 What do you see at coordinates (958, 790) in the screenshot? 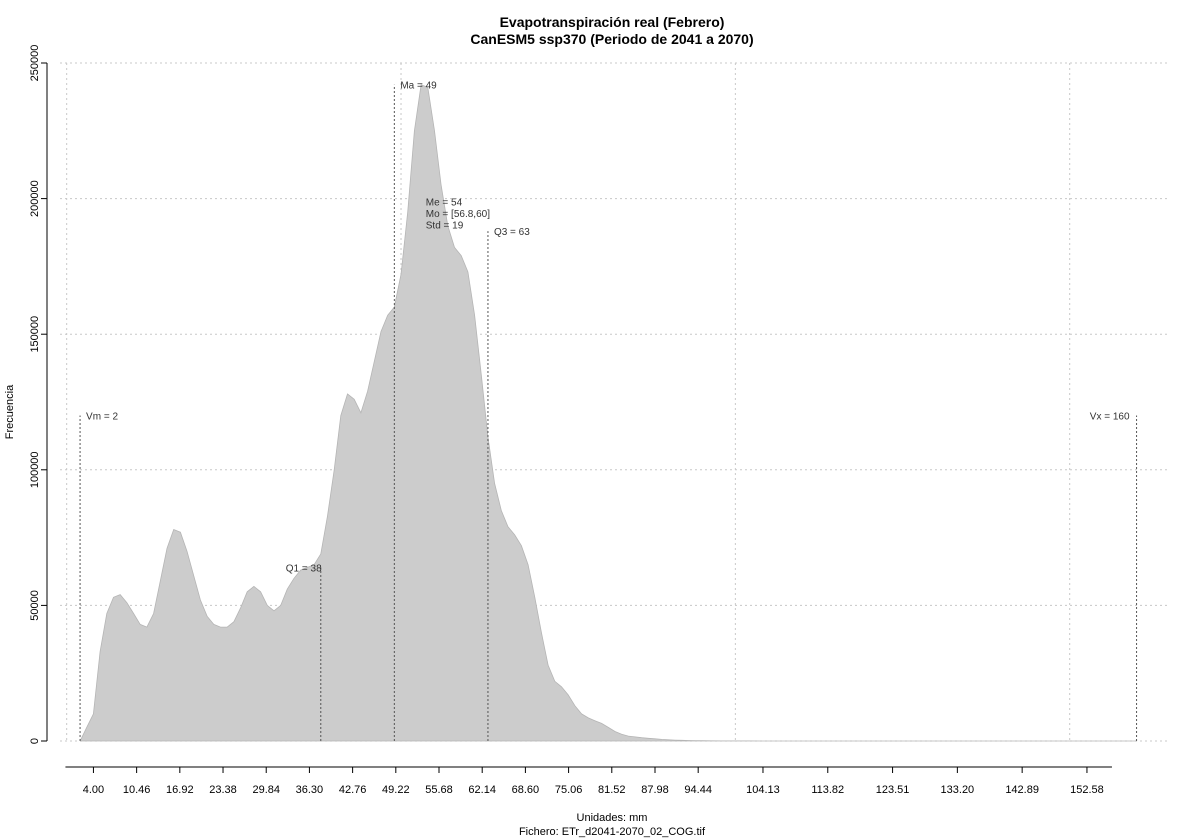
I see `x-tick-label: 133.20` at bounding box center [958, 790].